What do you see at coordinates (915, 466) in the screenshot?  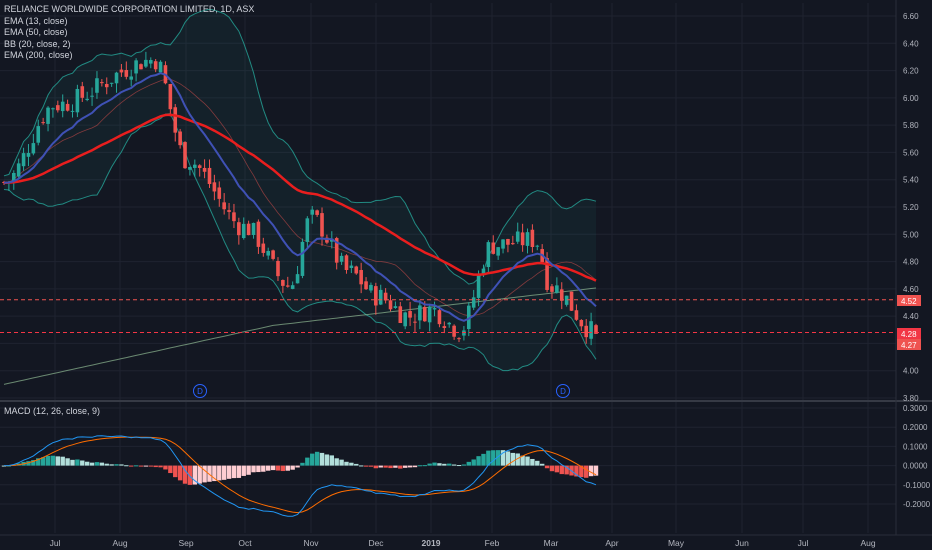 I see `macd-tick-label: 0.0000` at bounding box center [915, 466].